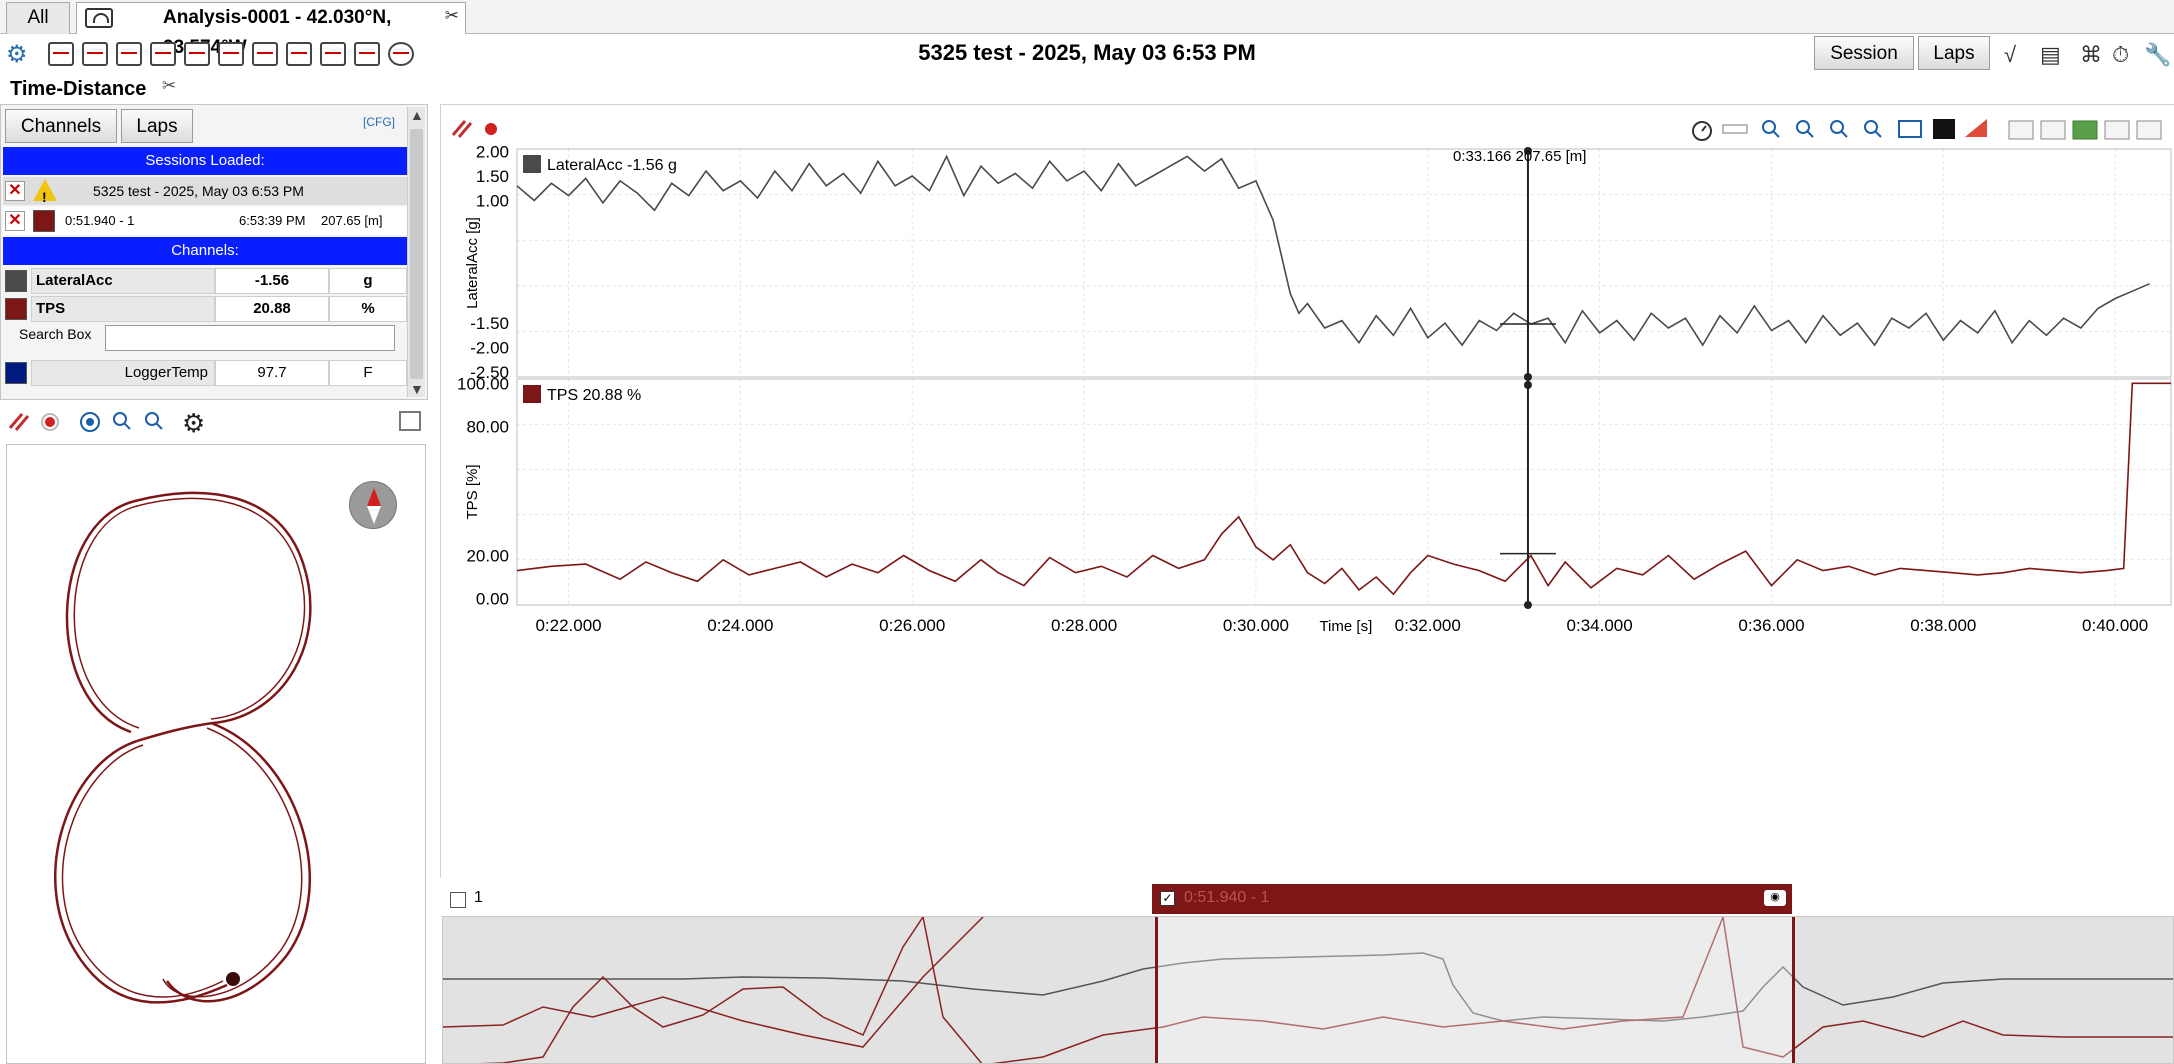 This screenshot has height=1064, width=2174. I want to click on wrench-icon: 🔧, so click(2158, 54).